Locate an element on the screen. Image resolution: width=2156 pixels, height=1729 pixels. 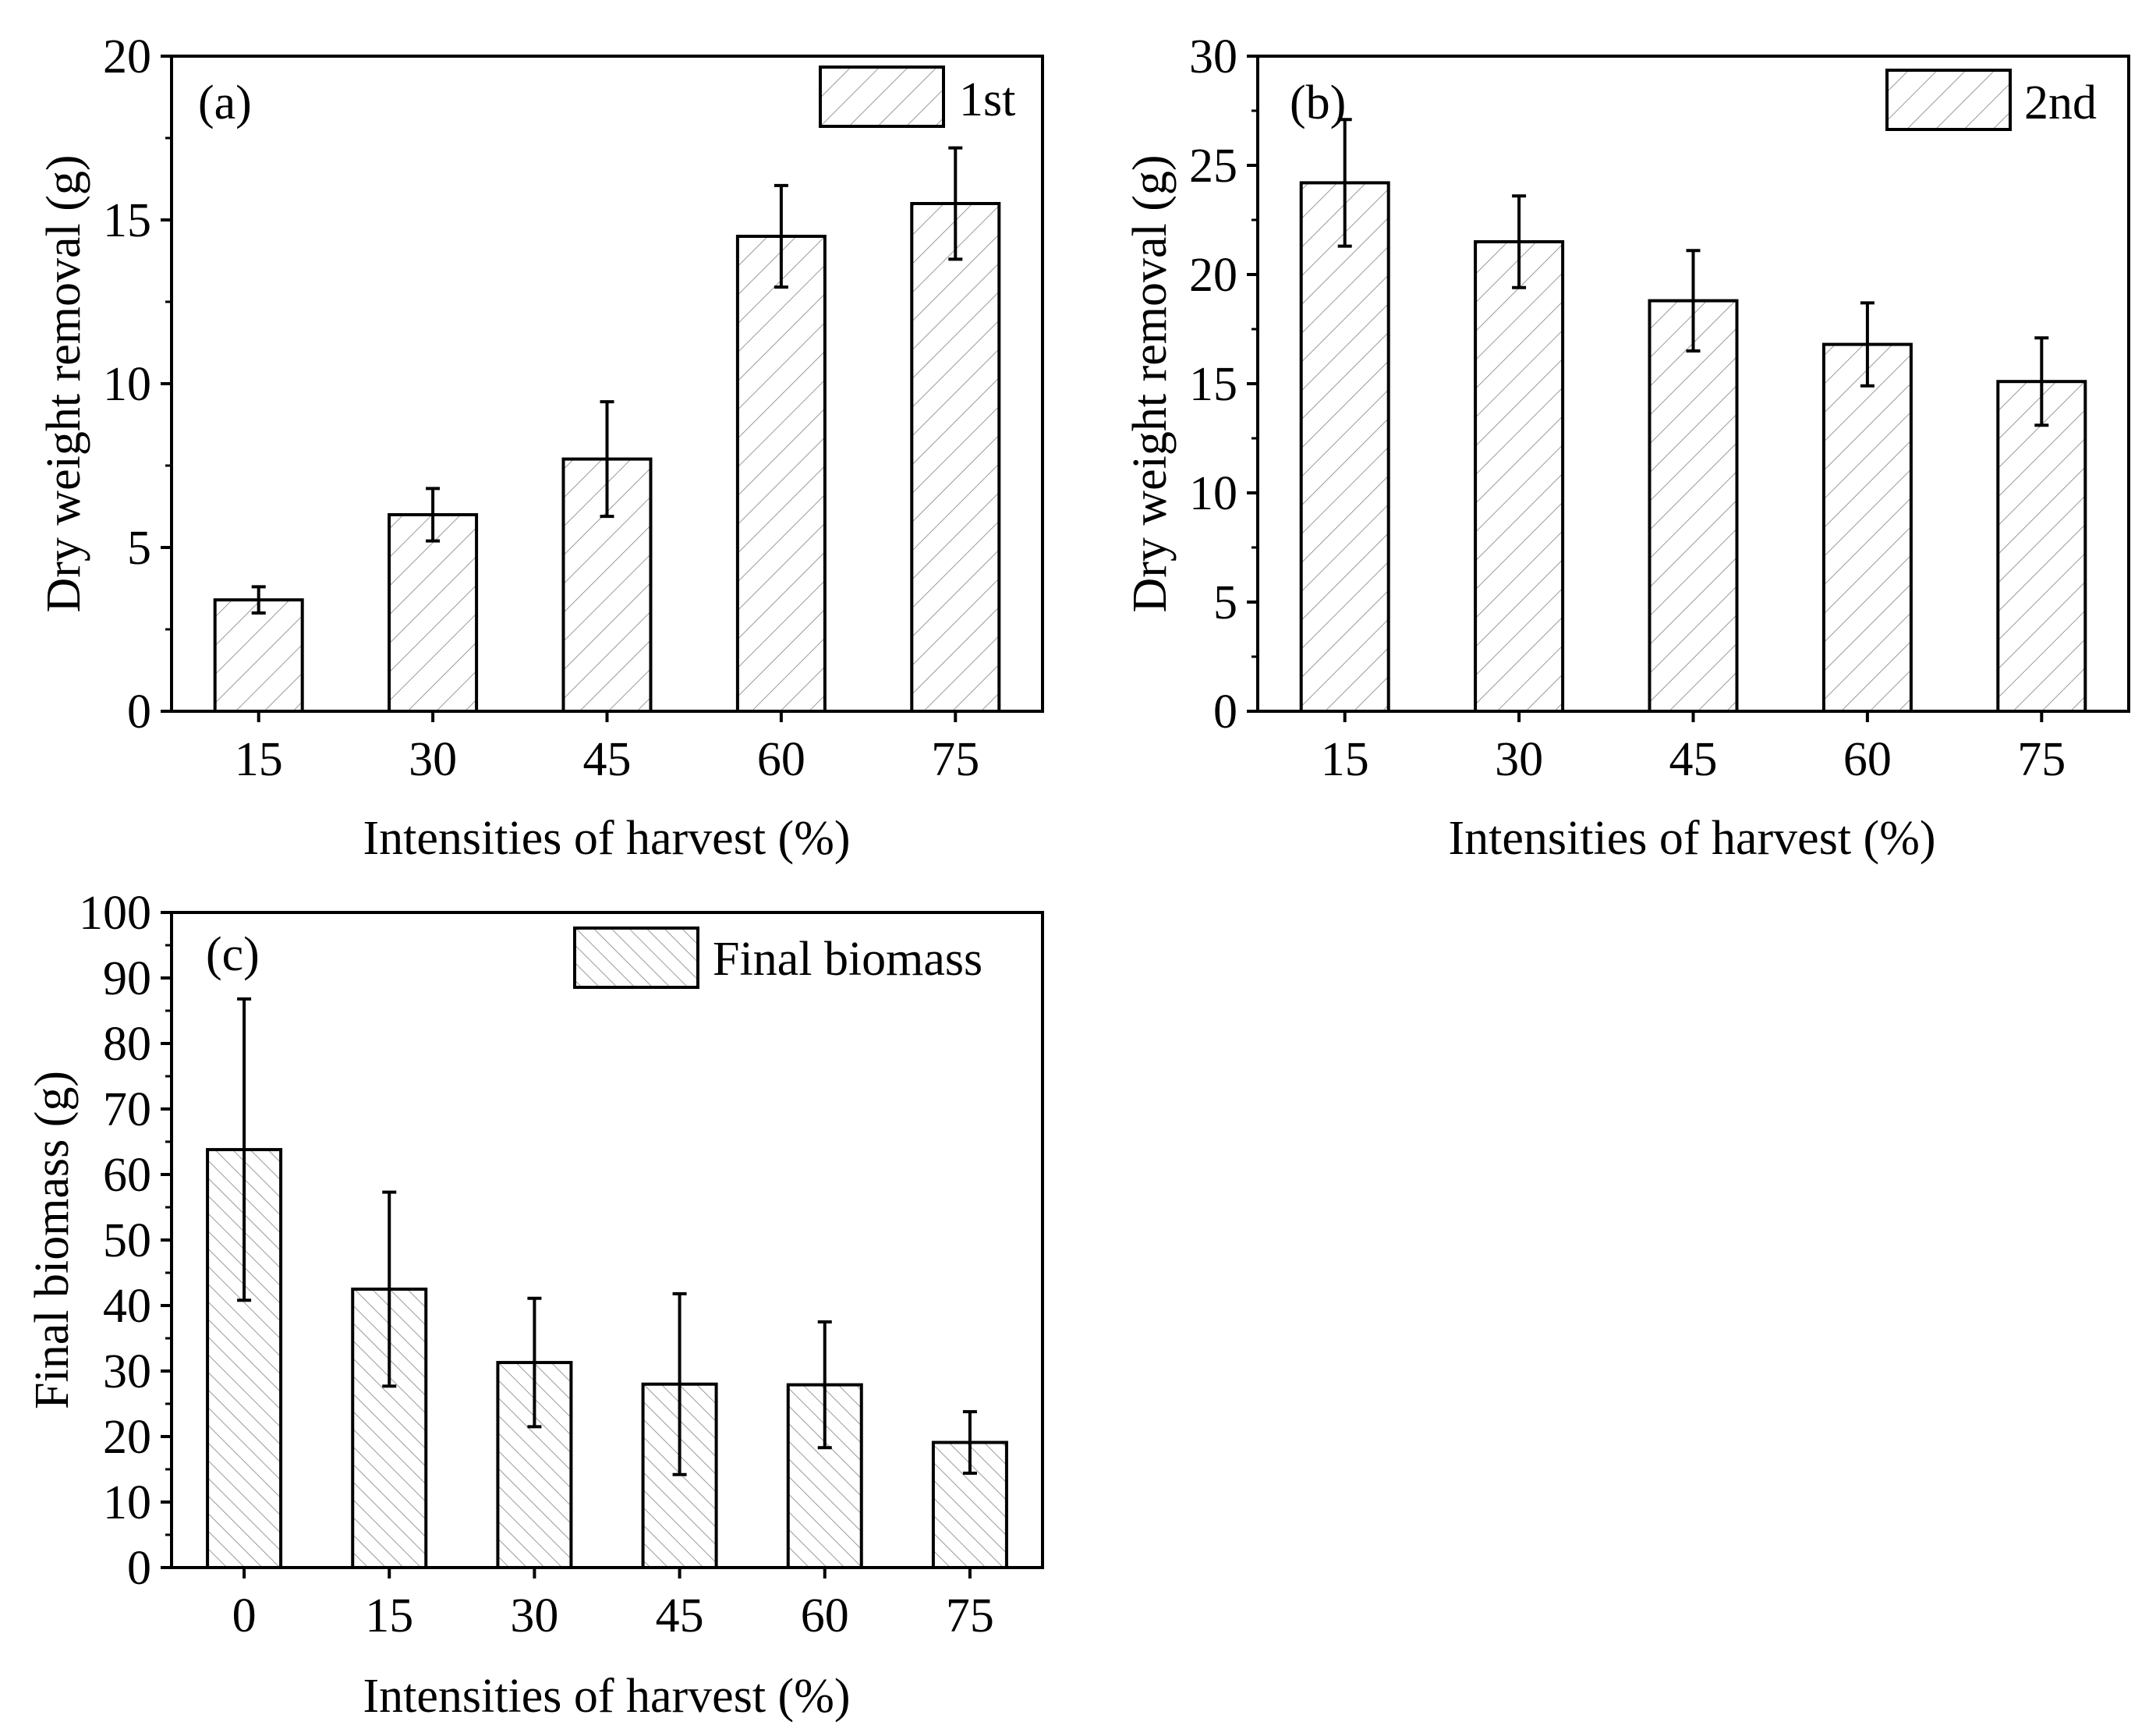
panel-b-xticks: 15 30 45 60 75 is located at coordinates (1694, 748).